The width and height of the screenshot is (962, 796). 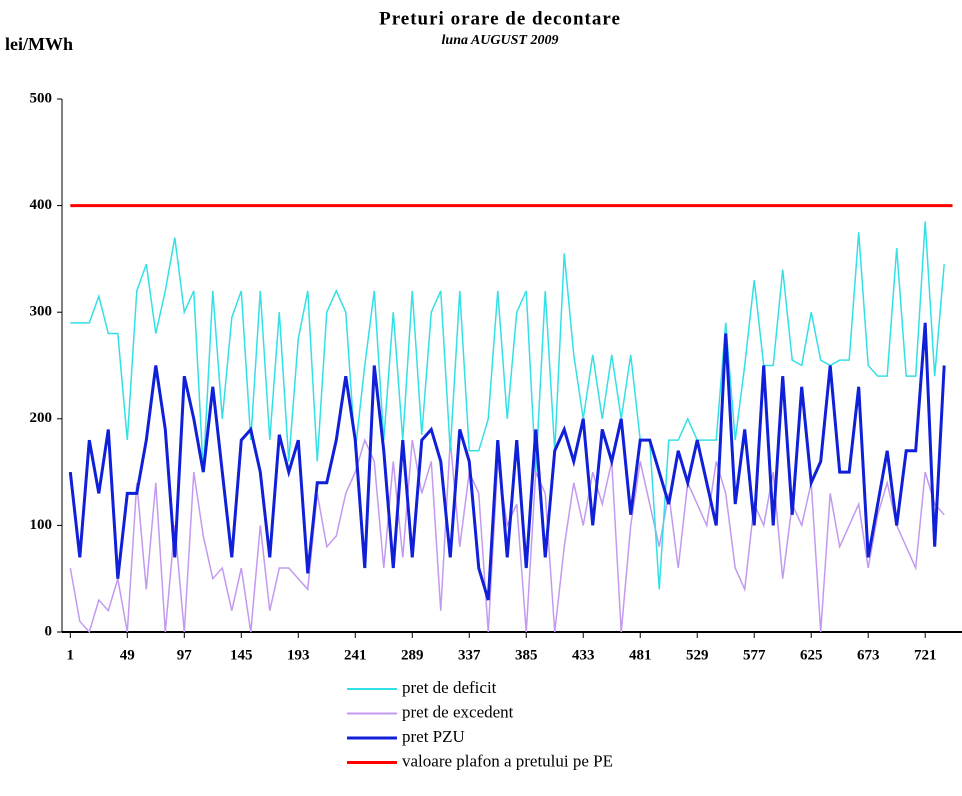 I want to click on x-tick-label: 241, so click(x=355, y=655).